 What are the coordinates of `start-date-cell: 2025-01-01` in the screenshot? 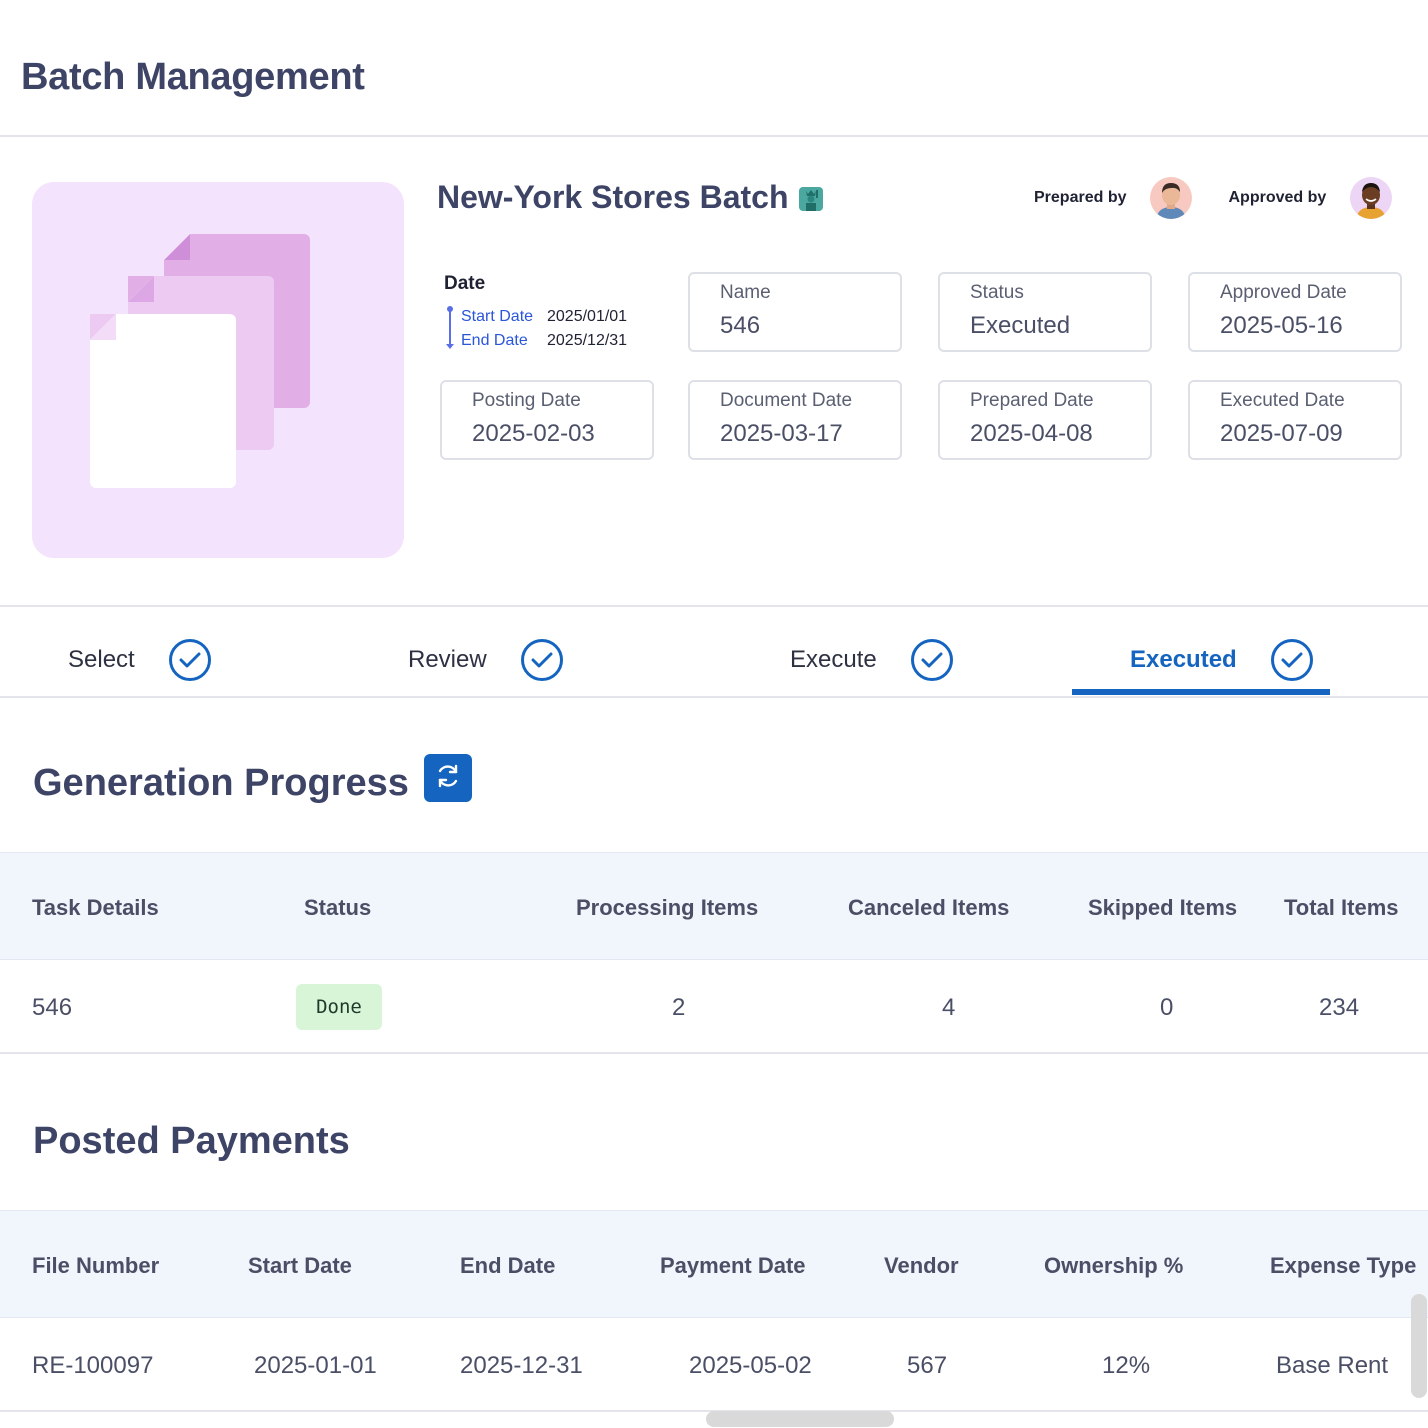 It's located at (315, 1365).